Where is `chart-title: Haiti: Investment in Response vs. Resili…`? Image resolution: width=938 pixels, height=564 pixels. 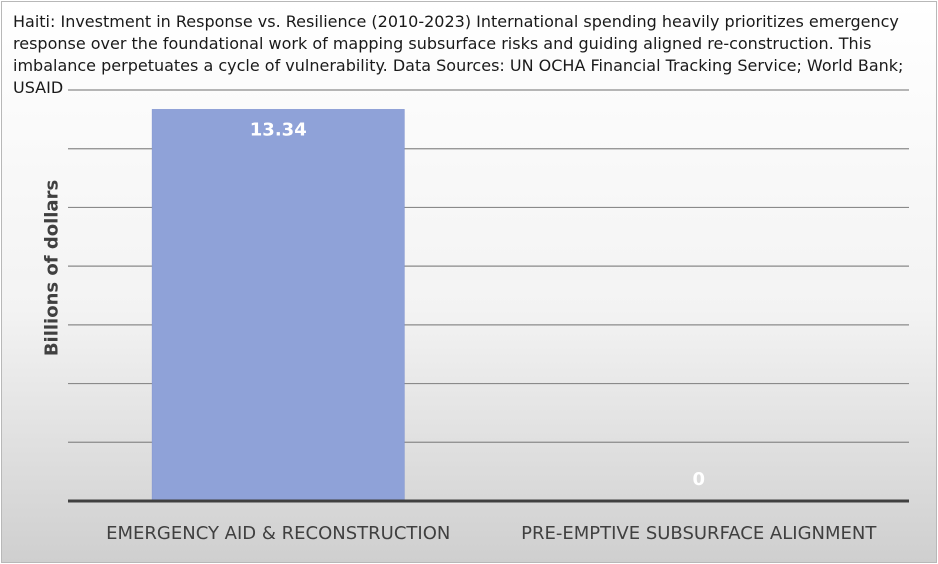
chart-title: Haiti: Investment in Response vs. Resili… is located at coordinates (458, 54).